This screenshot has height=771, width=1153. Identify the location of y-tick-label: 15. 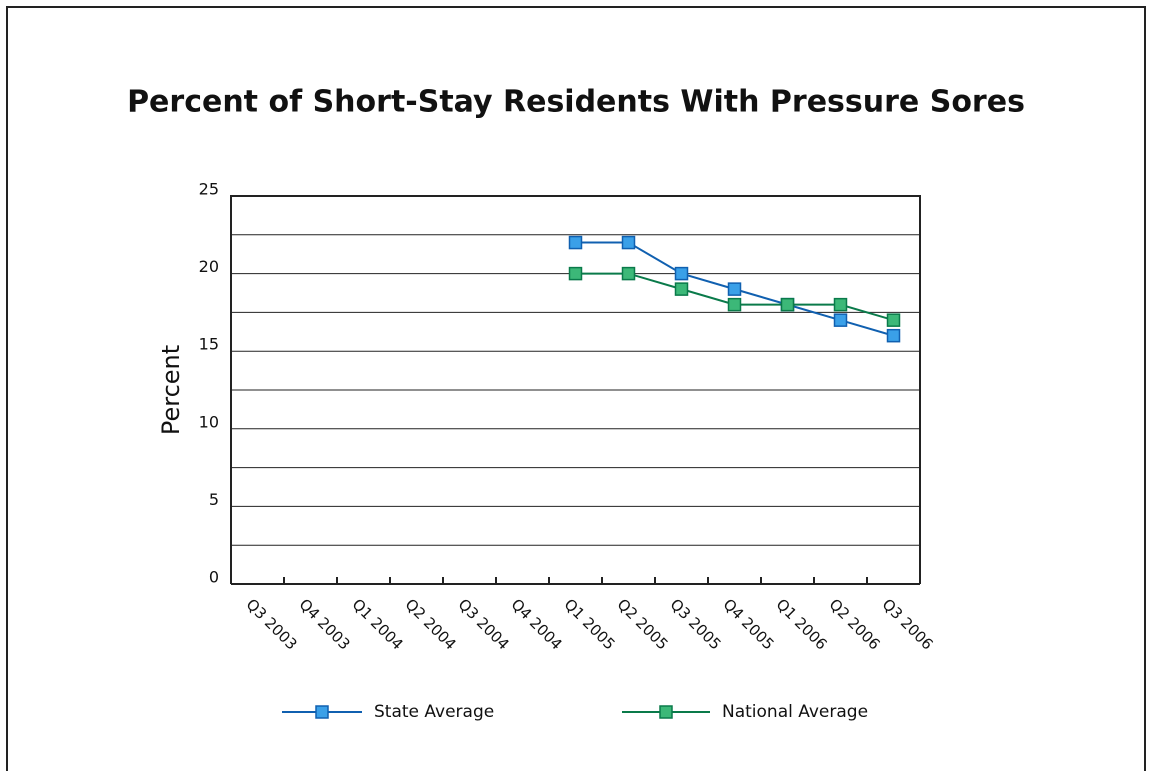
(209, 344).